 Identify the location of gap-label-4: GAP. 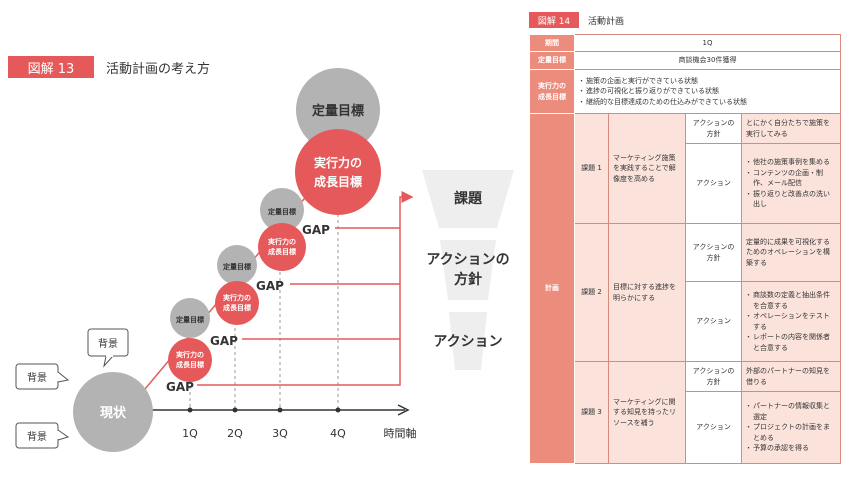
(316, 230).